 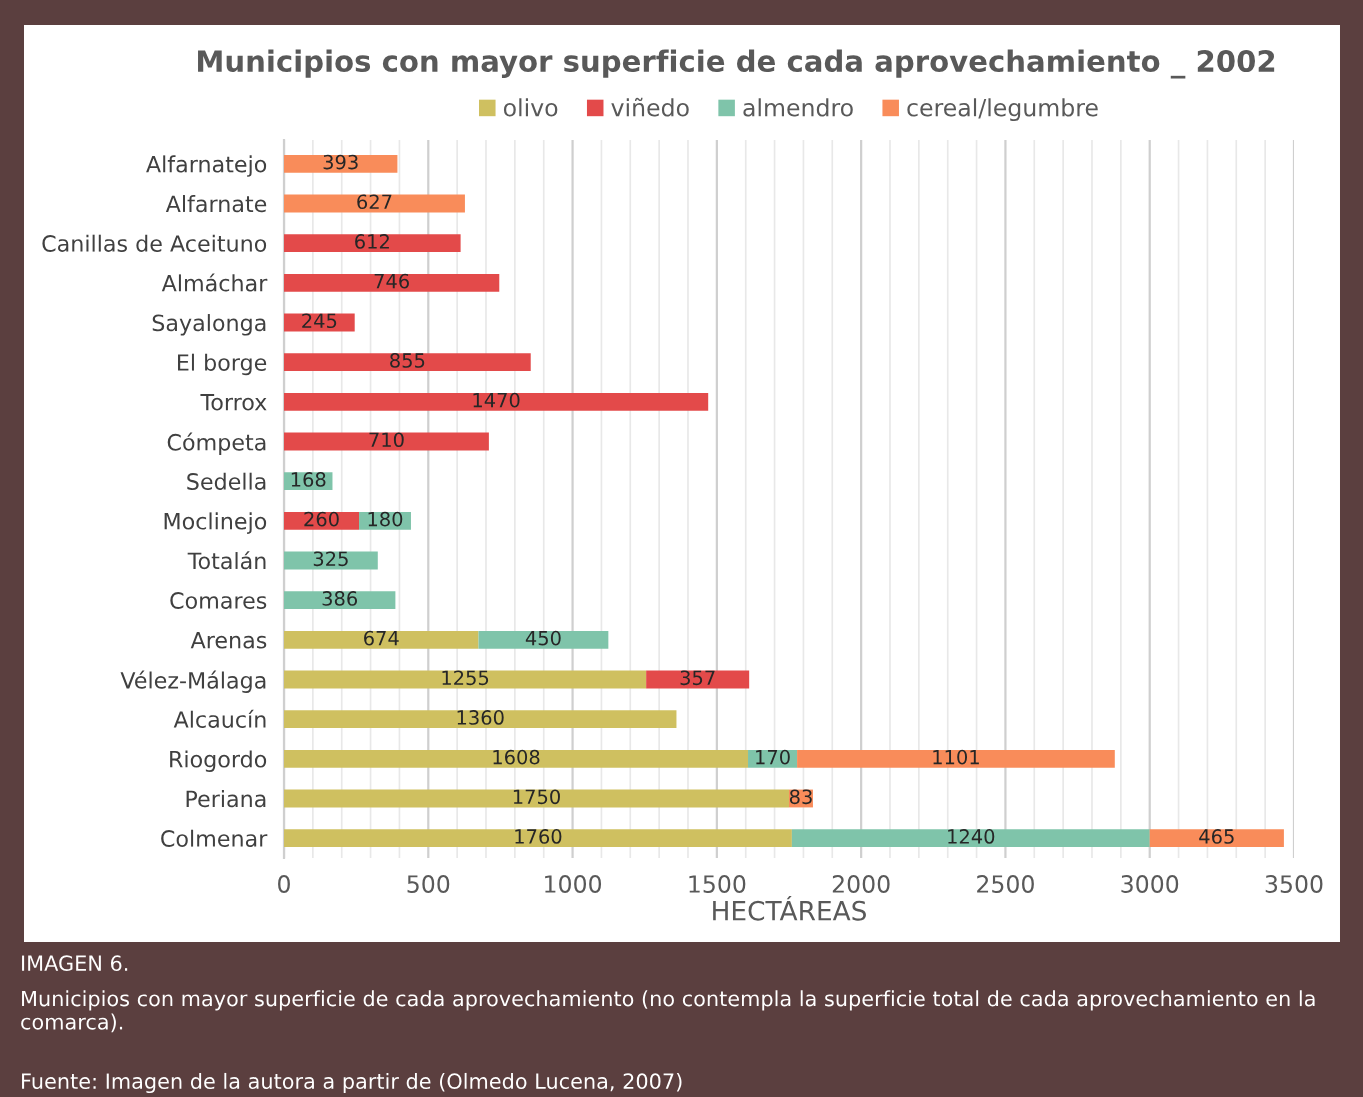 What do you see at coordinates (222, 364) in the screenshot?
I see `y-tick-label: El borge` at bounding box center [222, 364].